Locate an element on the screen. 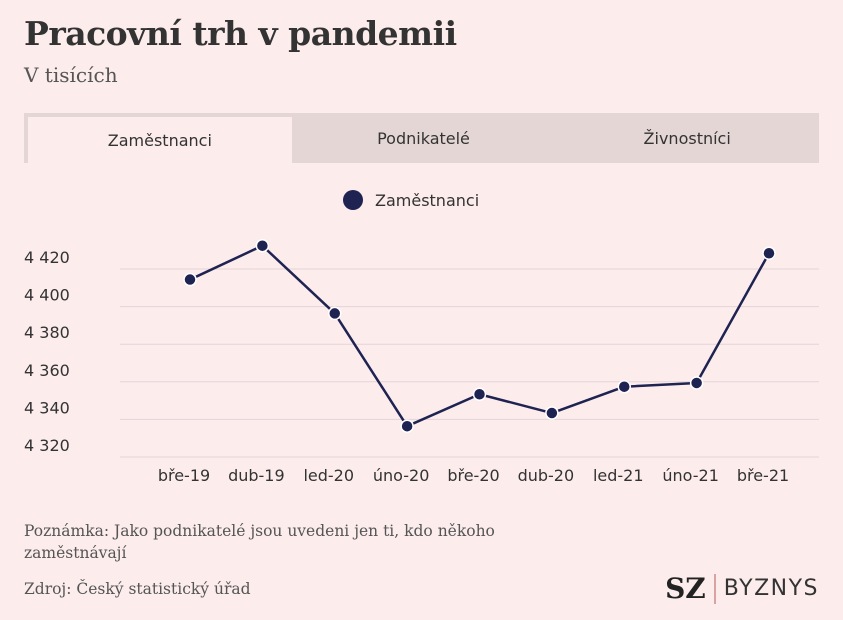 Image resolution: width=843 pixels, height=620 pixels. tab-podnikatele: Podnikatelé is located at coordinates (423, 138).